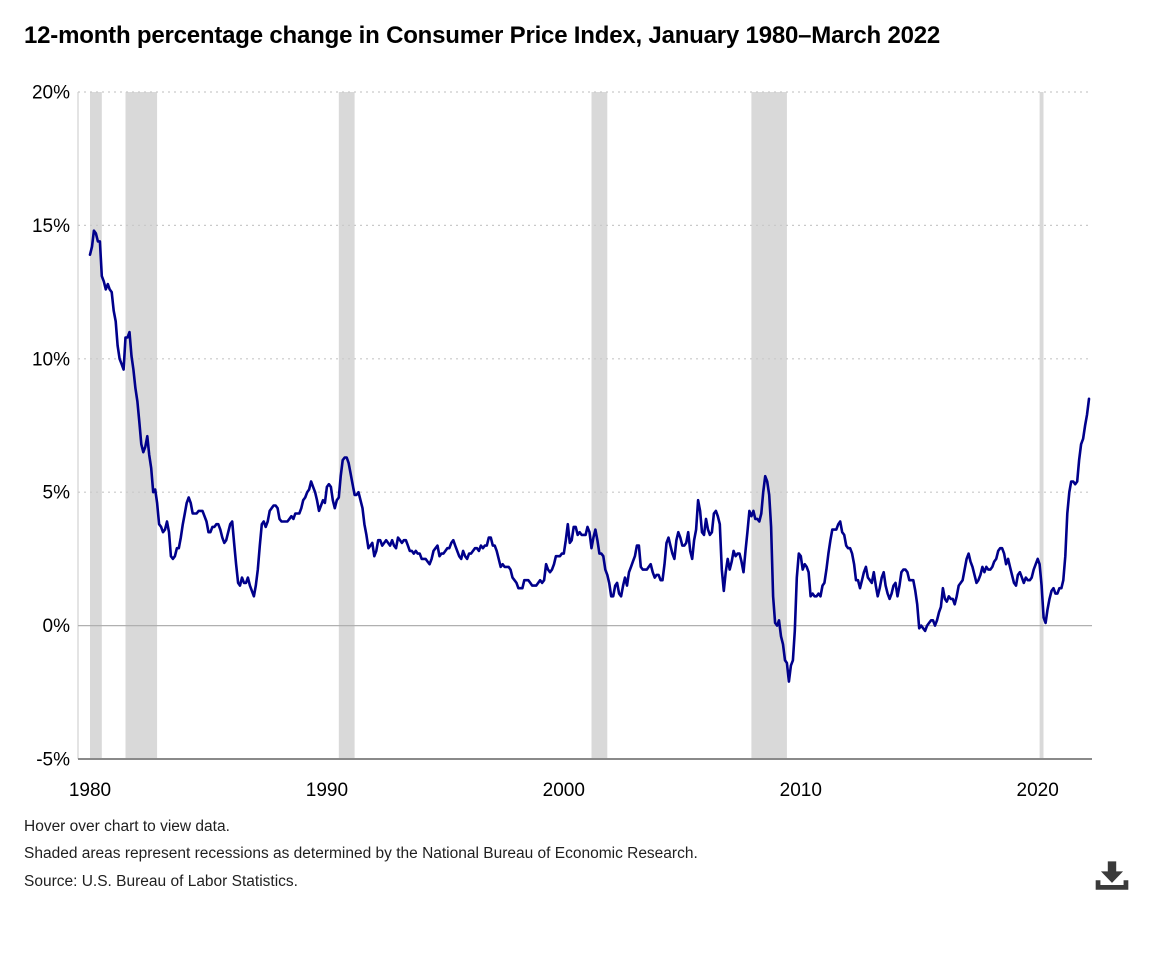 This screenshot has width=1160, height=960. Describe the element at coordinates (53, 759) in the screenshot. I see `y-tick-label: -5%` at that location.